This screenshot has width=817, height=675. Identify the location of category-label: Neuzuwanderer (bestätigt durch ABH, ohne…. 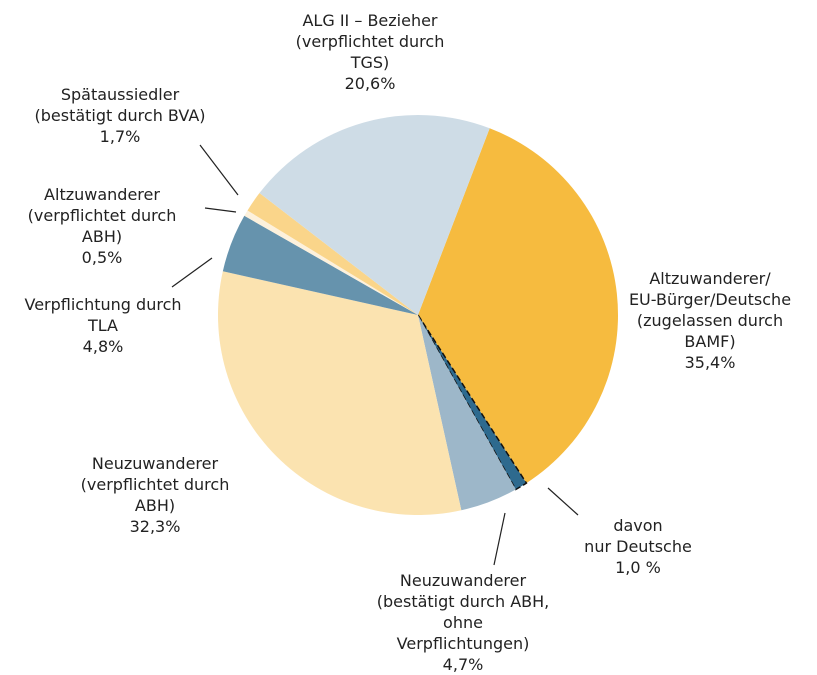
(463, 612).